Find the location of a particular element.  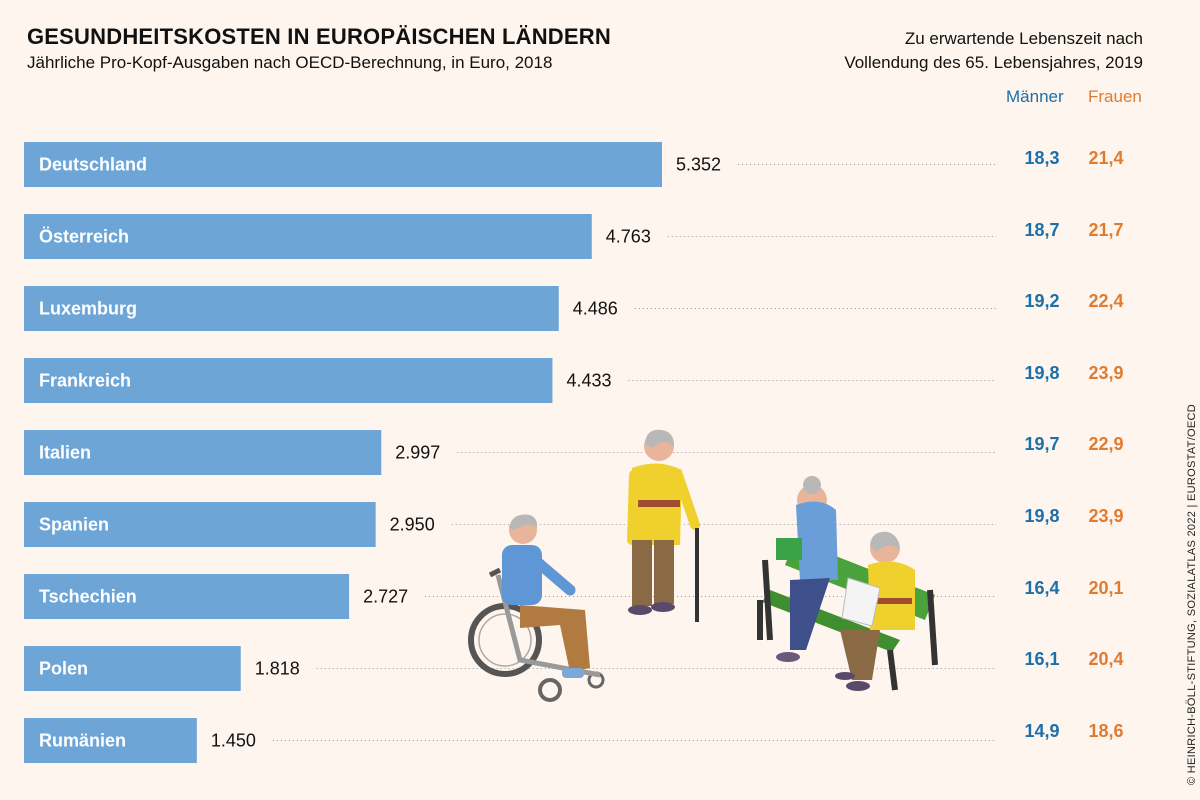

life-expectancy-men: 14,9 is located at coordinates (1041, 731).